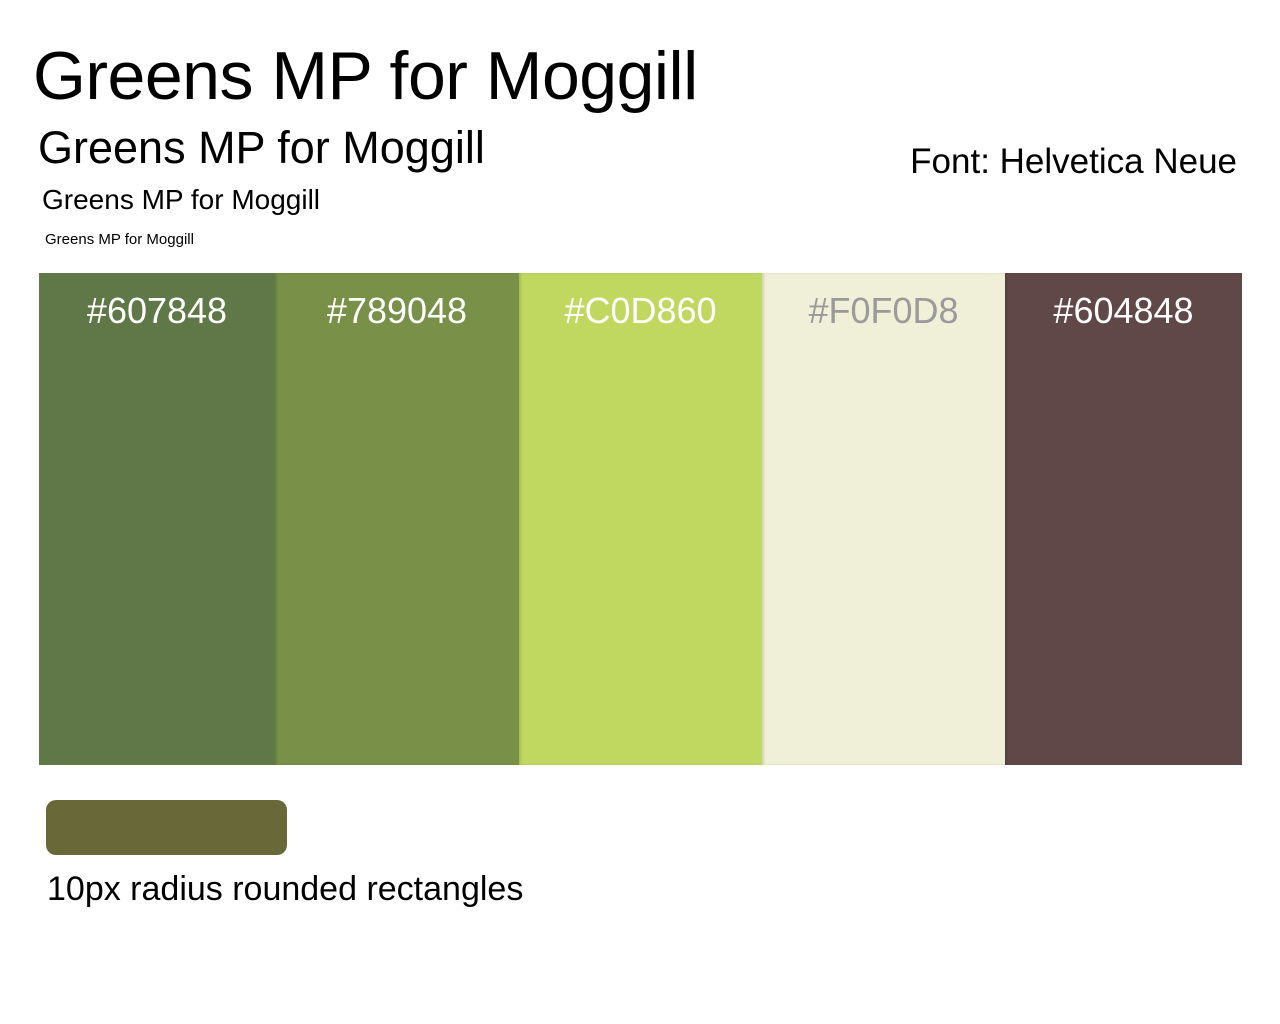 The width and height of the screenshot is (1280, 1024). Describe the element at coordinates (181, 199) in the screenshot. I see `heading-medium: Greens MP for Moggill` at that location.